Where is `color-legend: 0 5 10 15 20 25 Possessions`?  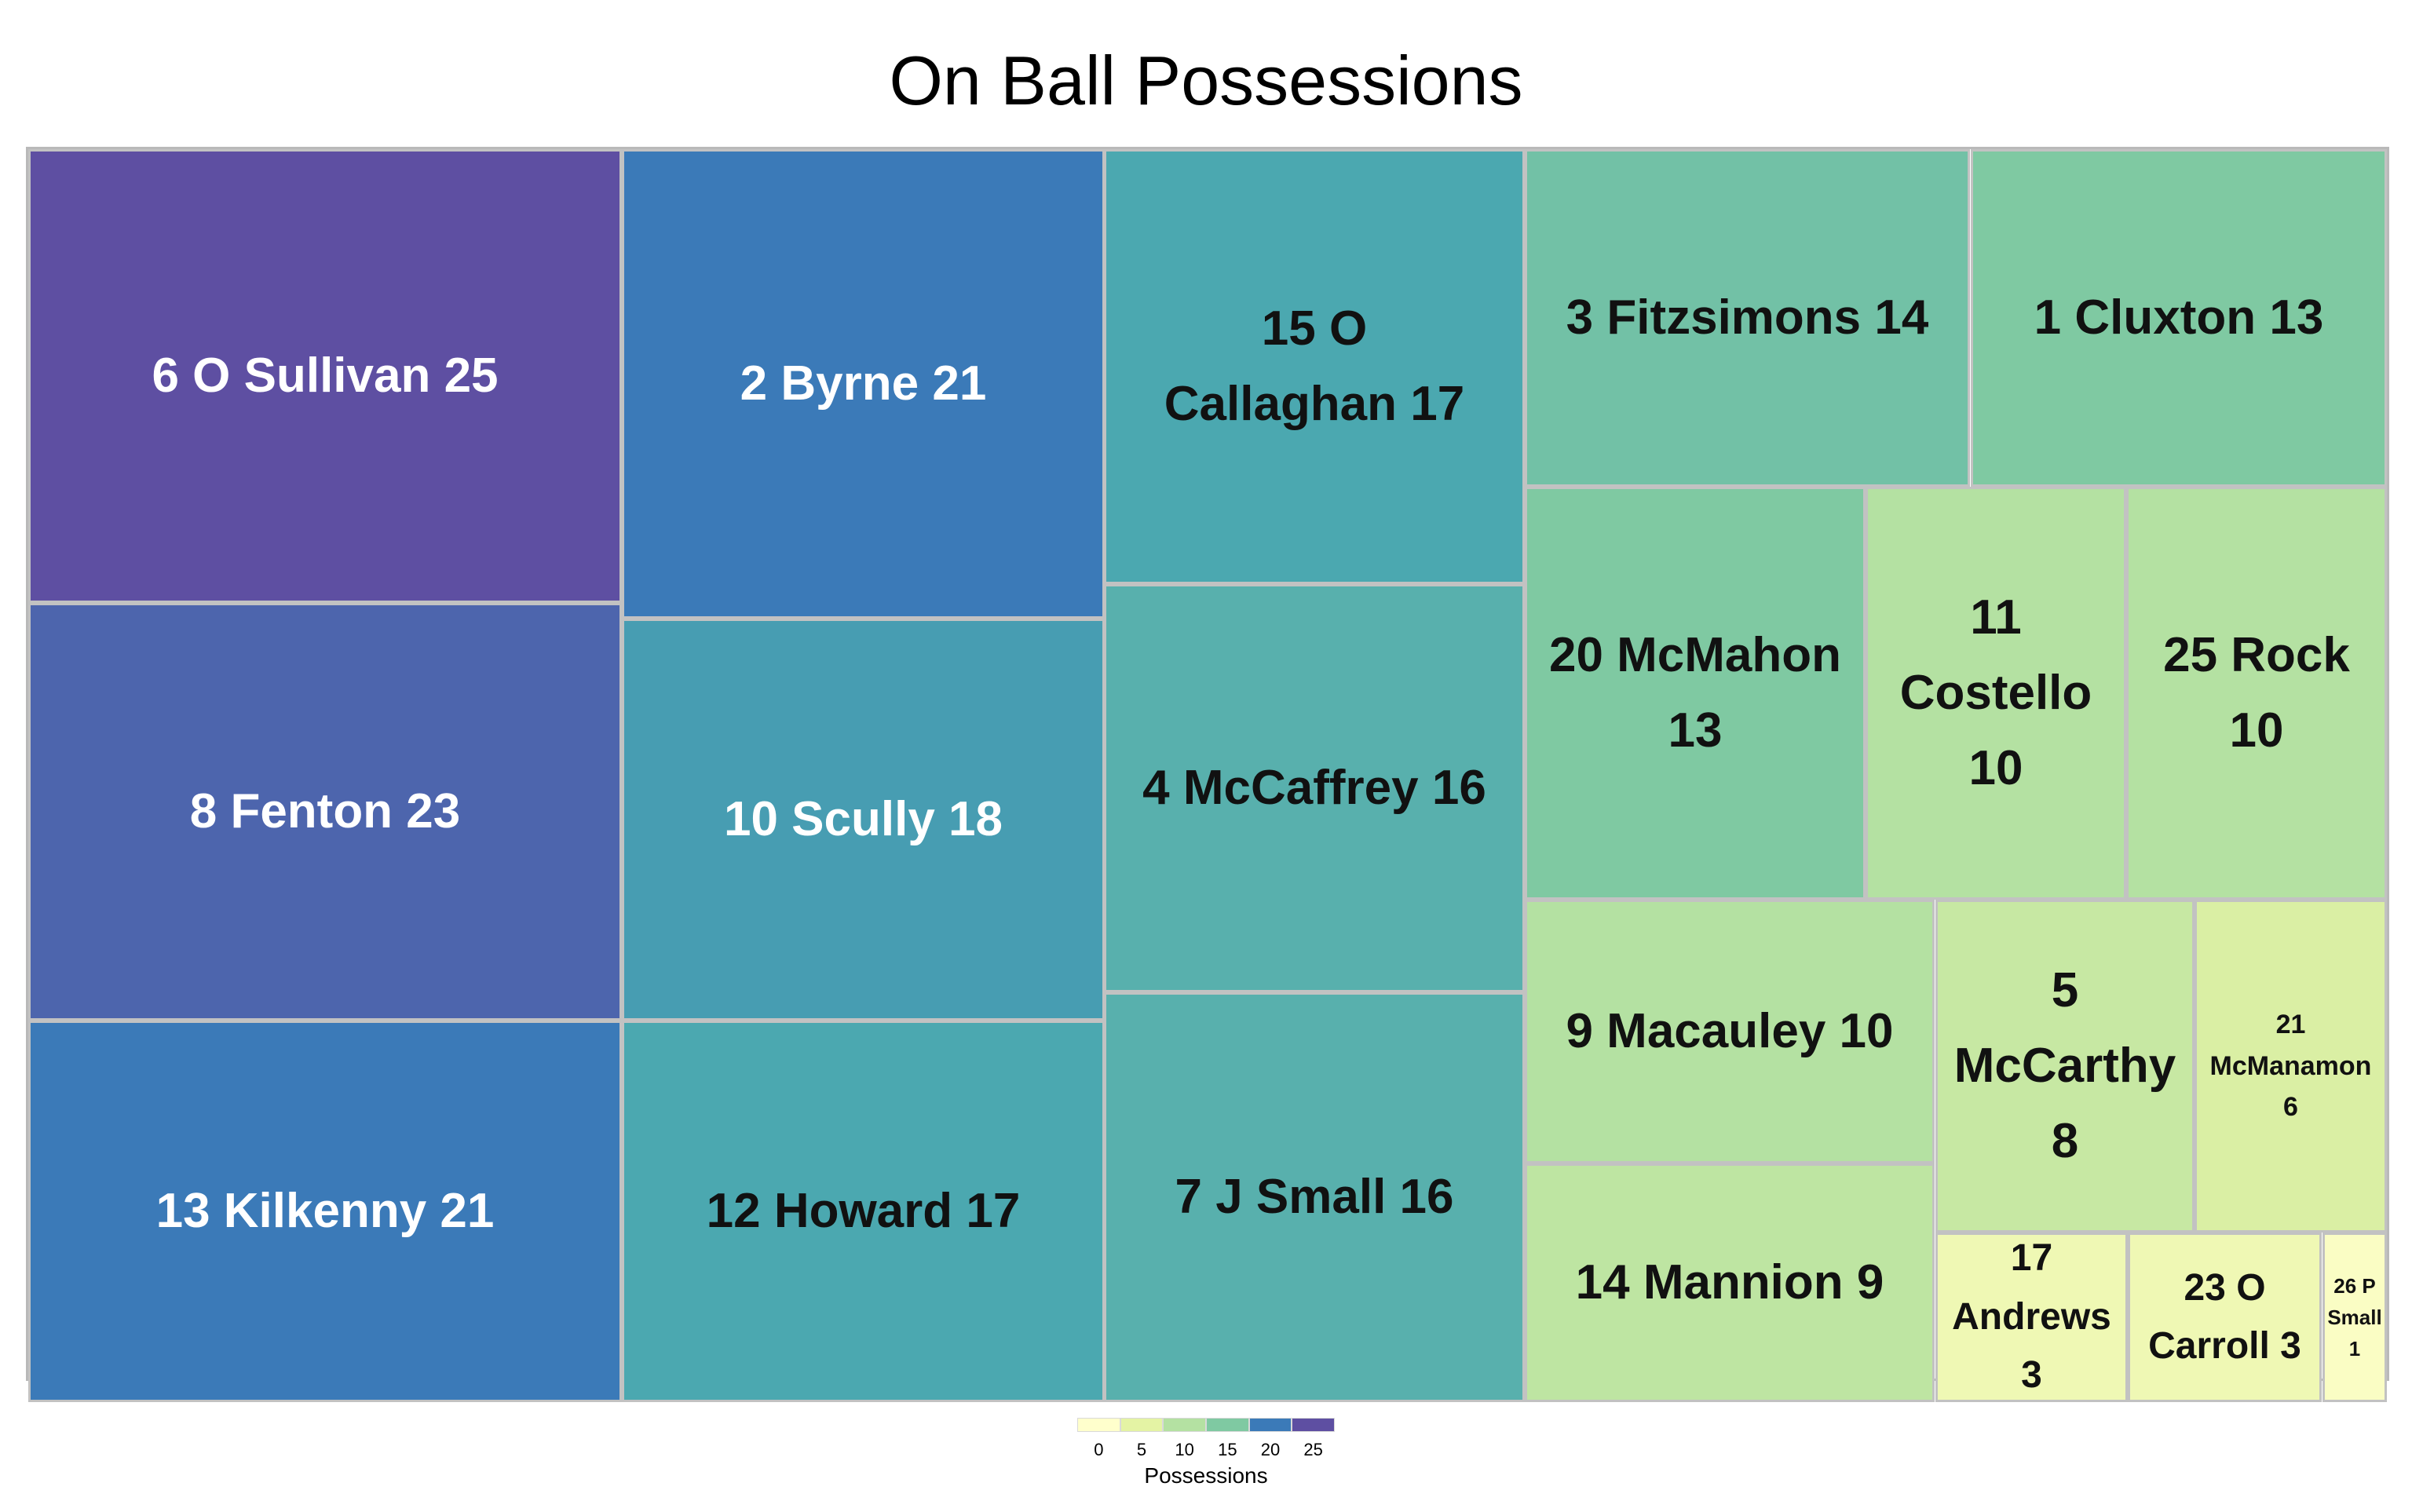
color-legend: 0 5 10 15 20 25 Possessions is located at coordinates (1206, 1465).